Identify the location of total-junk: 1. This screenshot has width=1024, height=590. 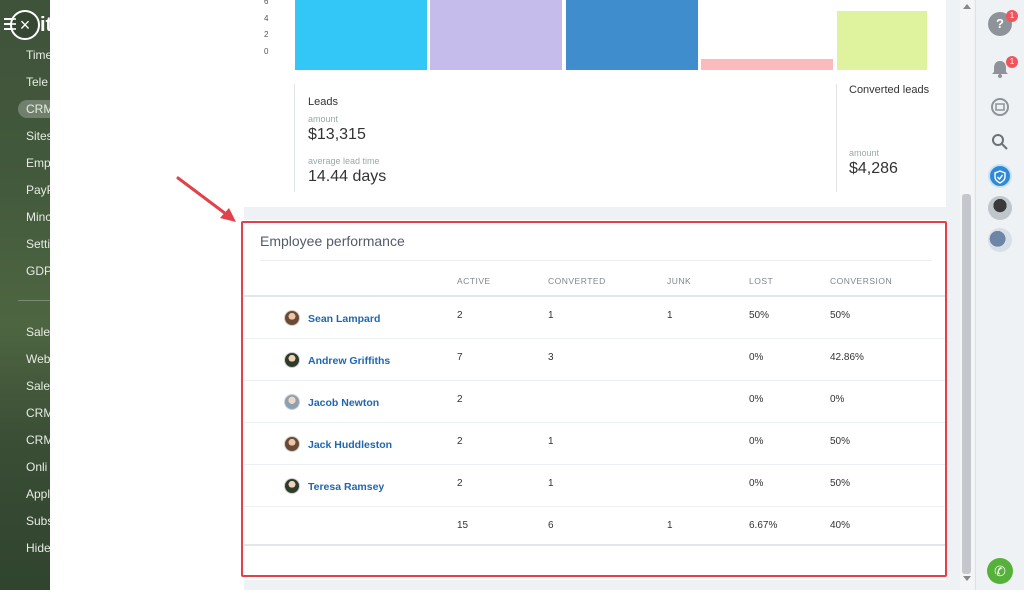
(670, 525).